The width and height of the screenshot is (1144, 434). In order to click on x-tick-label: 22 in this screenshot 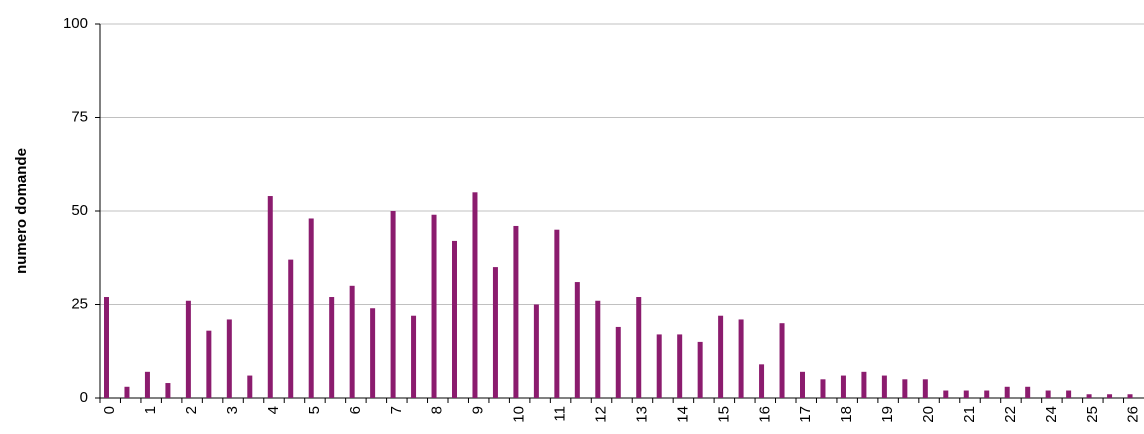, I will do `click(1010, 414)`.